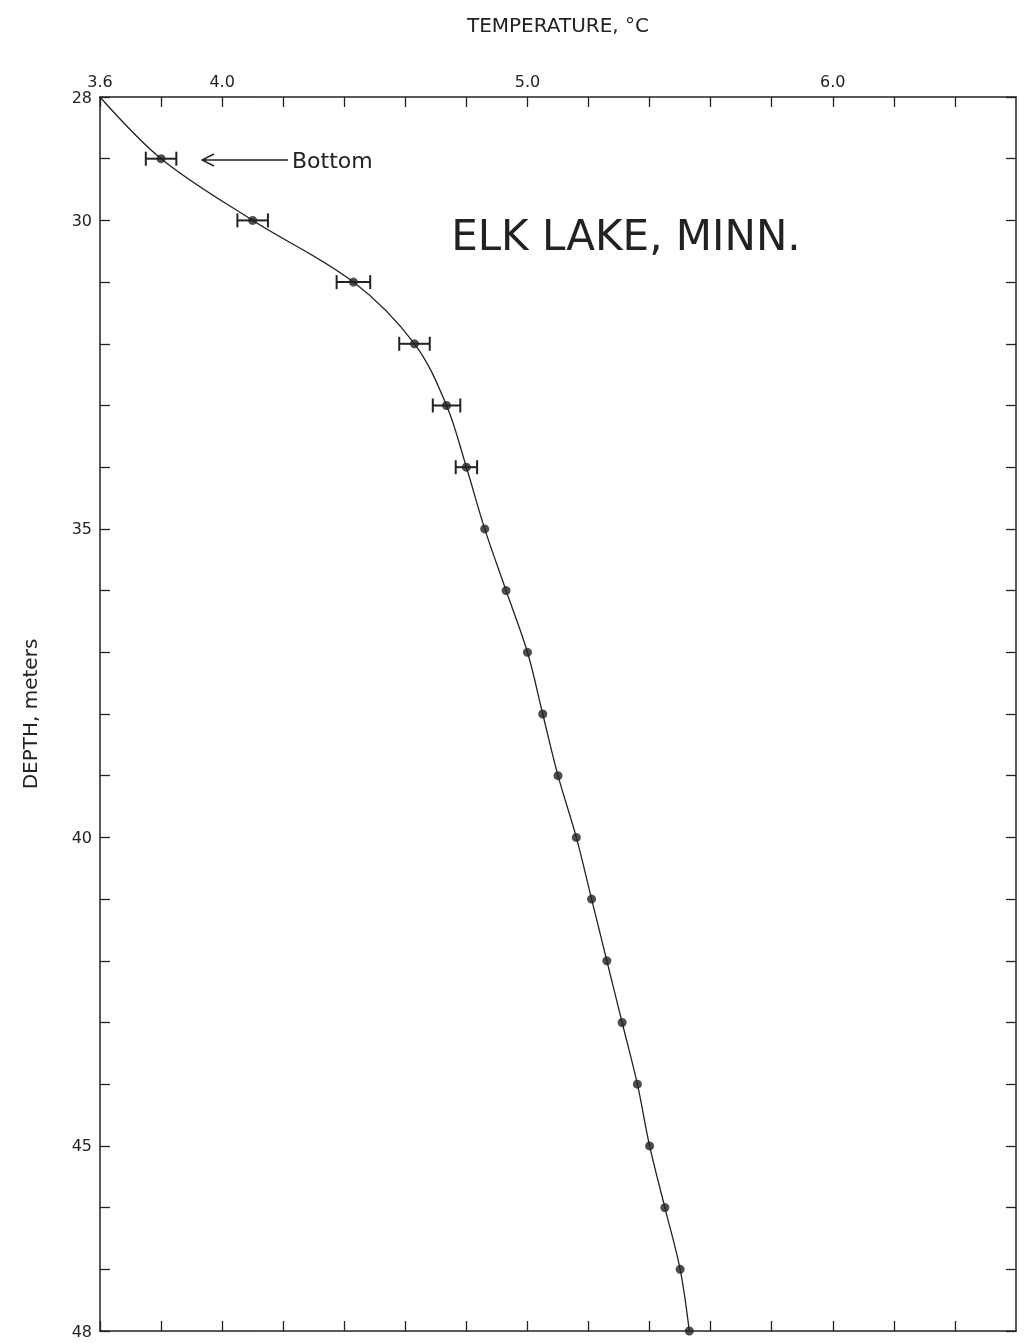 Image resolution: width=1036 pixels, height=1343 pixels. I want to click on text: ELK LAKE, MINN., so click(626, 236).